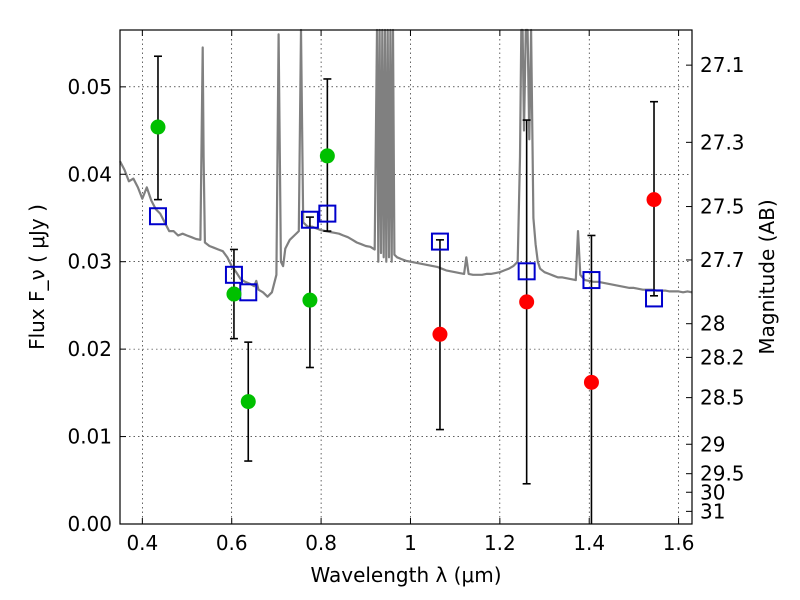 The width and height of the screenshot is (800, 600). What do you see at coordinates (89, 262) in the screenshot?
I see `y-tick-label: 0.03` at bounding box center [89, 262].